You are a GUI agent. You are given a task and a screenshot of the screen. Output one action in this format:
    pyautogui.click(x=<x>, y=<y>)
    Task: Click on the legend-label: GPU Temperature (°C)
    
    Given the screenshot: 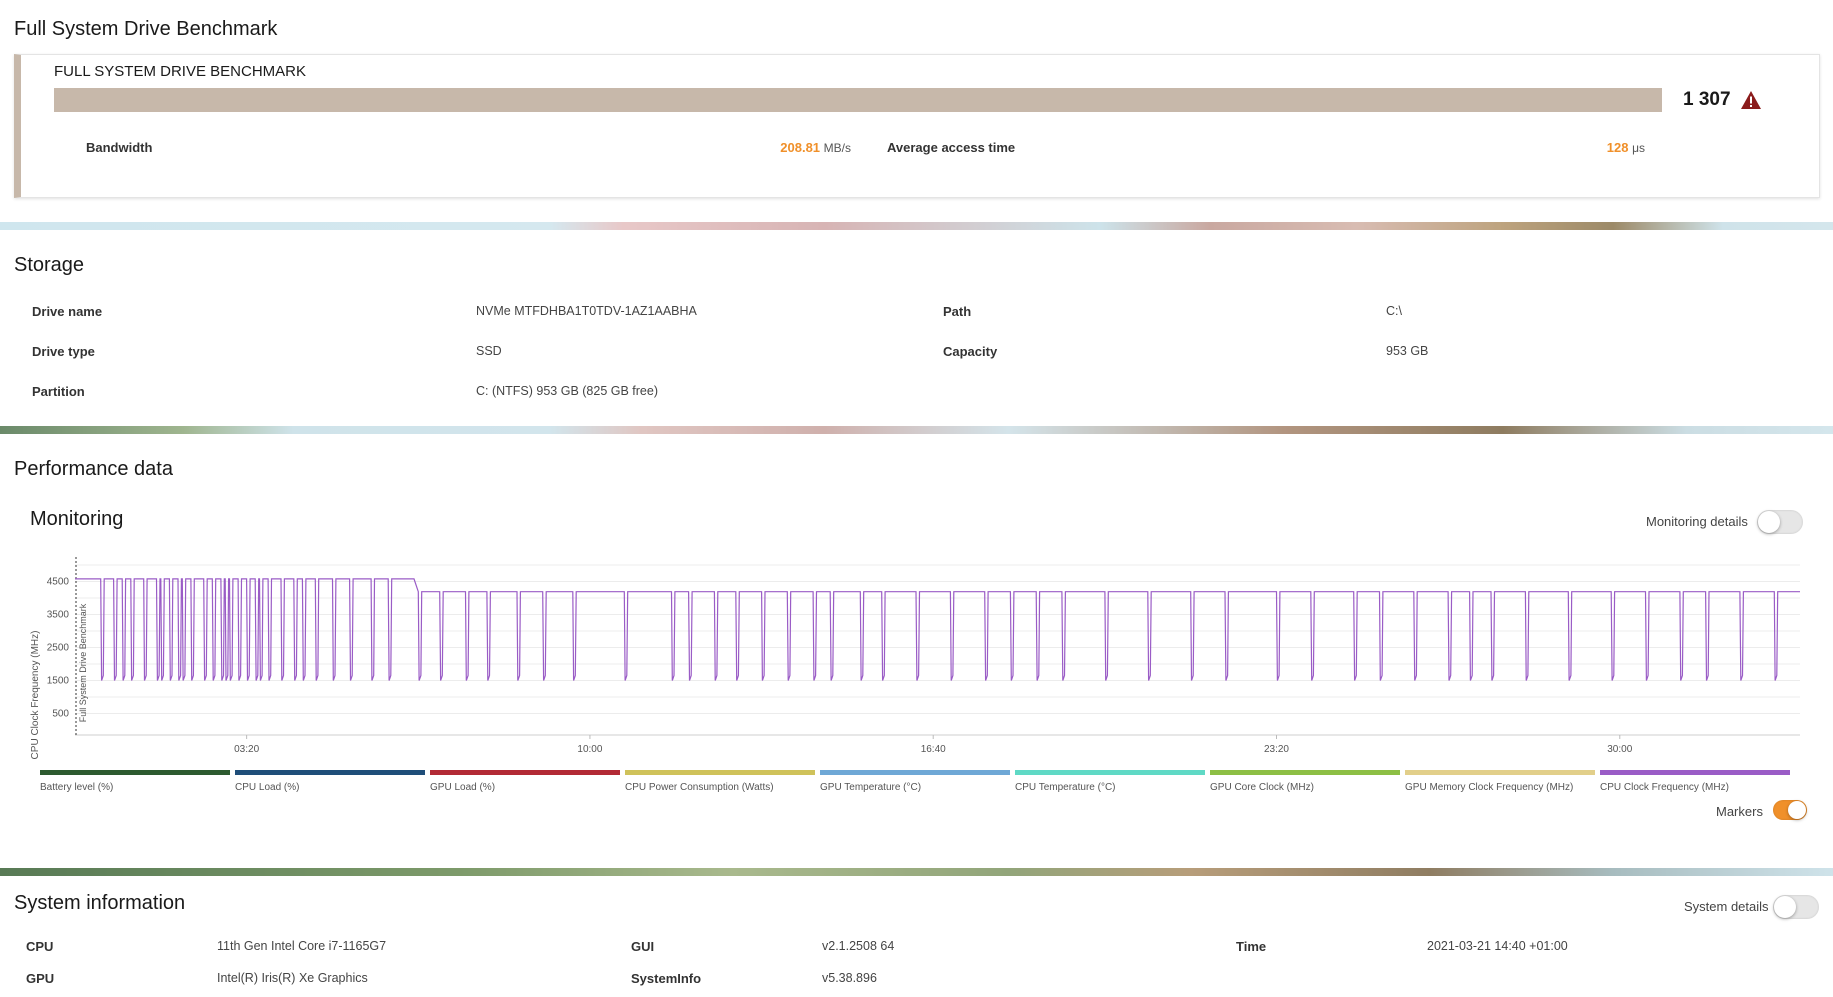 What is the action you would take?
    pyautogui.click(x=871, y=787)
    